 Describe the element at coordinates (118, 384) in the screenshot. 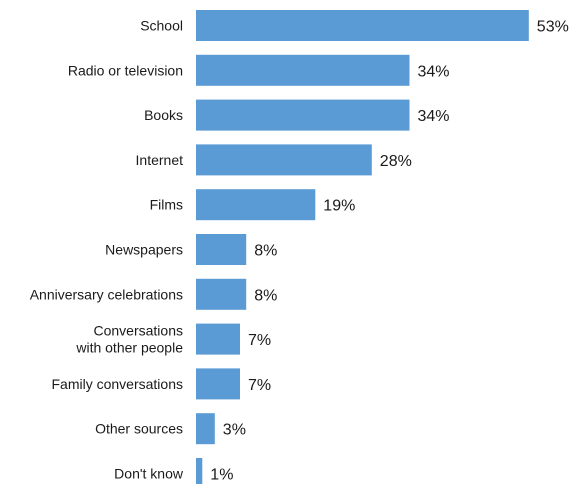

I see `category-label: Family conversations` at that location.